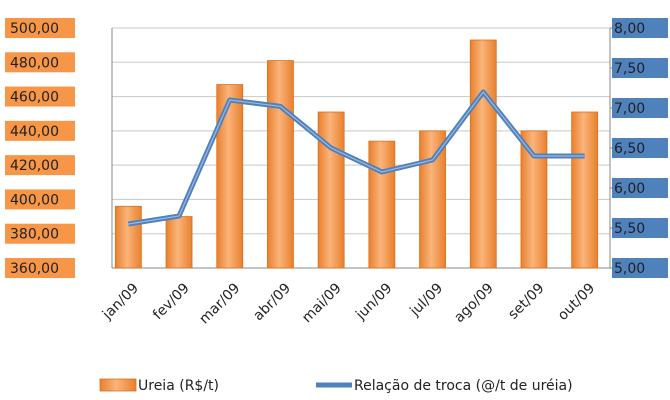 This screenshot has width=670, height=400. What do you see at coordinates (474, 303) in the screenshot?
I see `x-tick-label: ago/09` at bounding box center [474, 303].